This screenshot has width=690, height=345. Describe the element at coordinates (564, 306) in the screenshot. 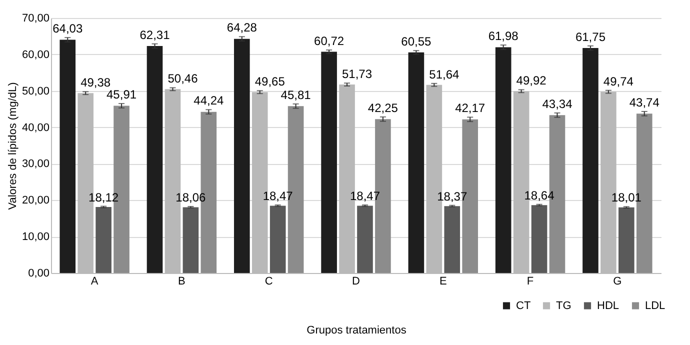

I see `legend-label: TG` at that location.